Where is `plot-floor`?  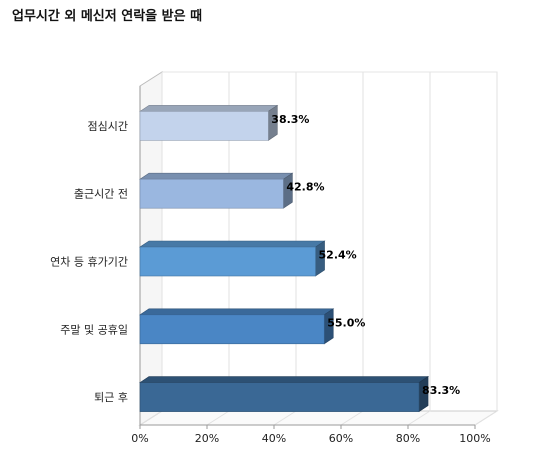 plot-floor is located at coordinates (318, 418).